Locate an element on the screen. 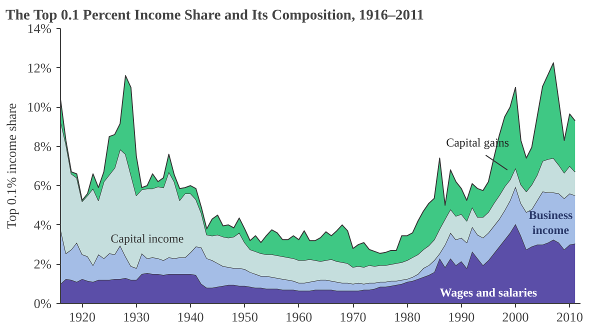  y-axis-title: Top 0.1% income share is located at coordinates (12, 166).